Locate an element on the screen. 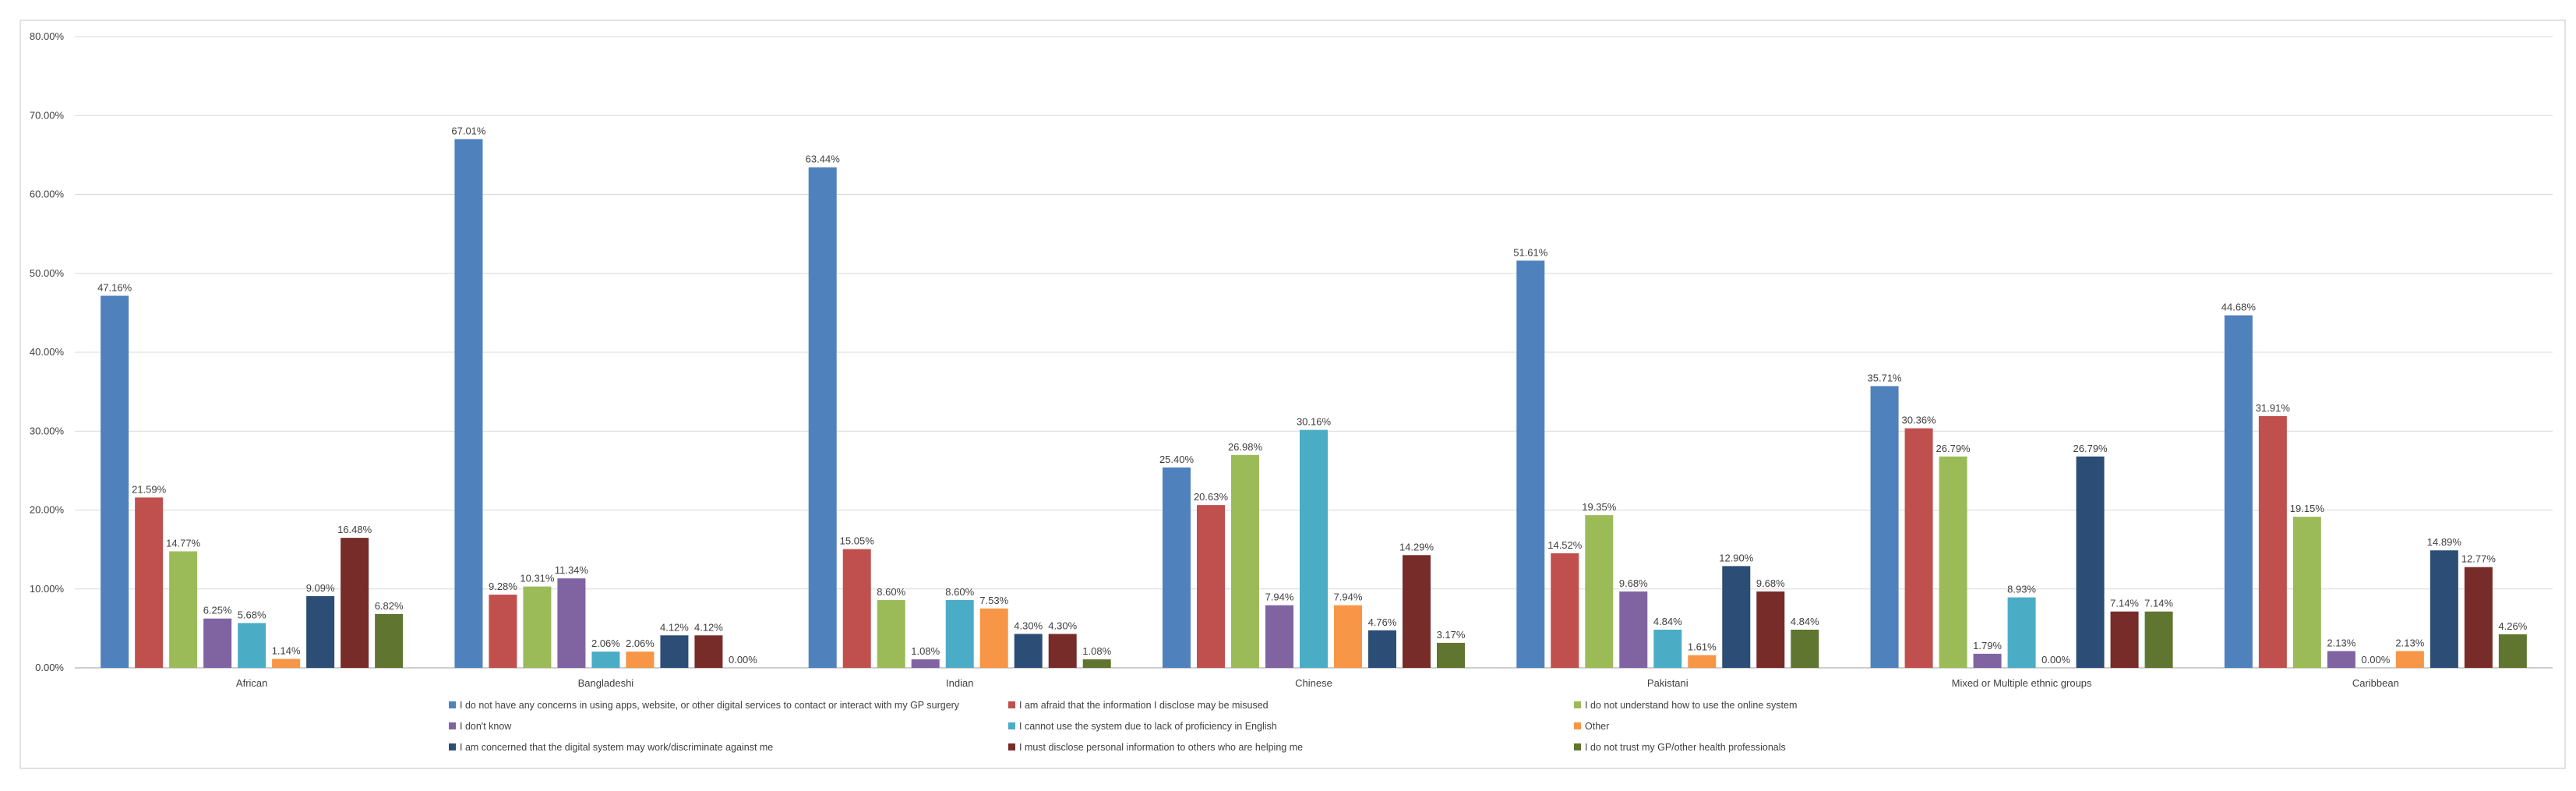  data-label: 26.79% is located at coordinates (2090, 448).